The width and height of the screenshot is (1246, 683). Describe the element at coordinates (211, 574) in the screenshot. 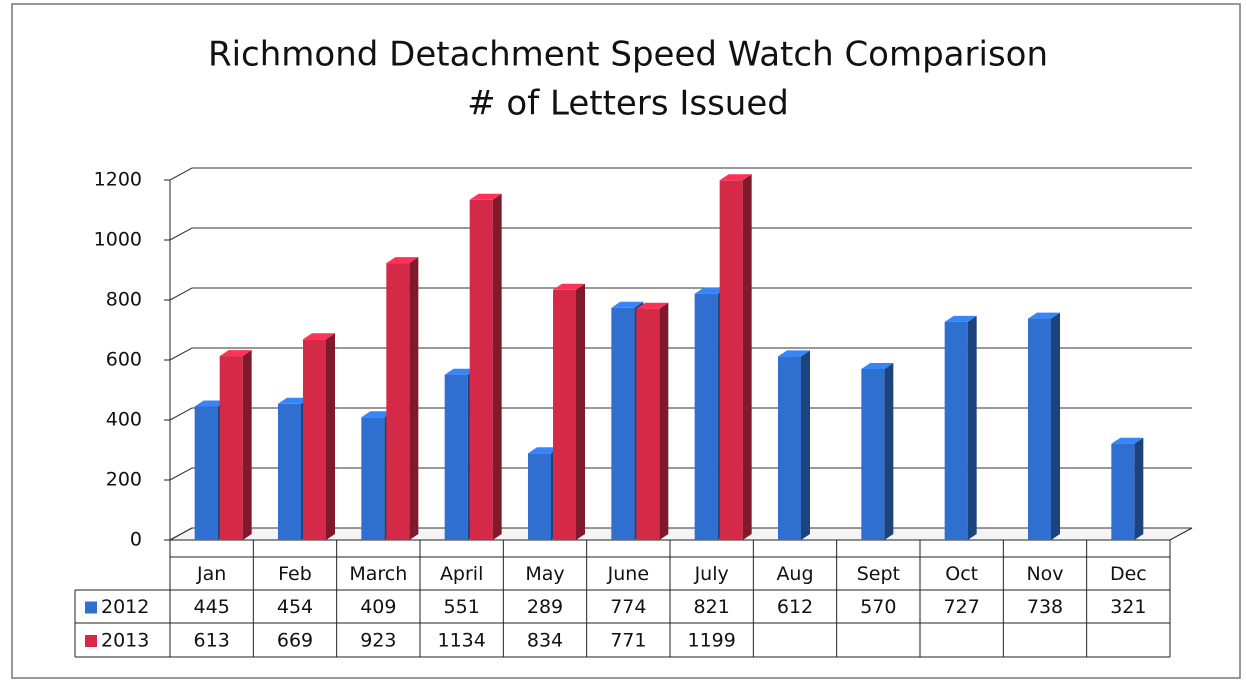

I see `x-tick-label: Jan` at that location.